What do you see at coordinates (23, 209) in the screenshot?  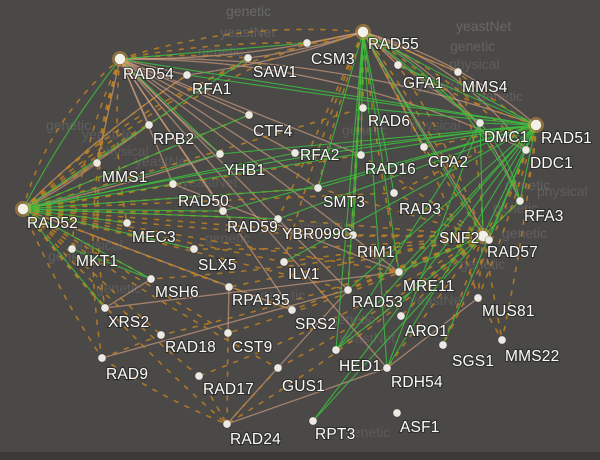 I see `gene-node-RAD52` at bounding box center [23, 209].